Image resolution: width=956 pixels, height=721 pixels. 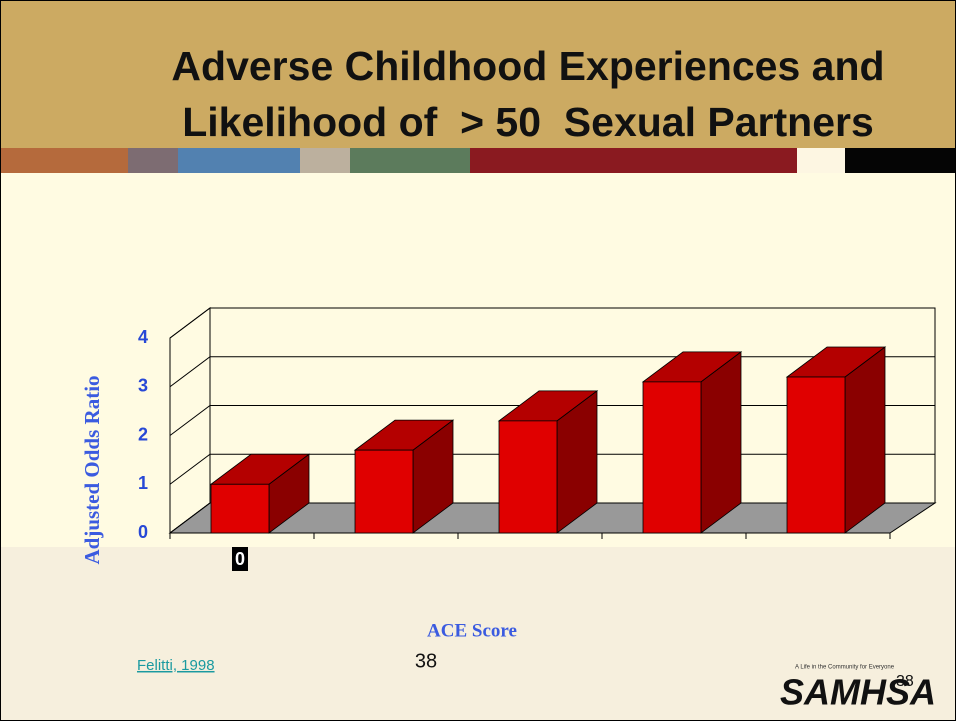 I want to click on logo-tagline: A Life in the Community for Everyone, so click(x=845, y=668).